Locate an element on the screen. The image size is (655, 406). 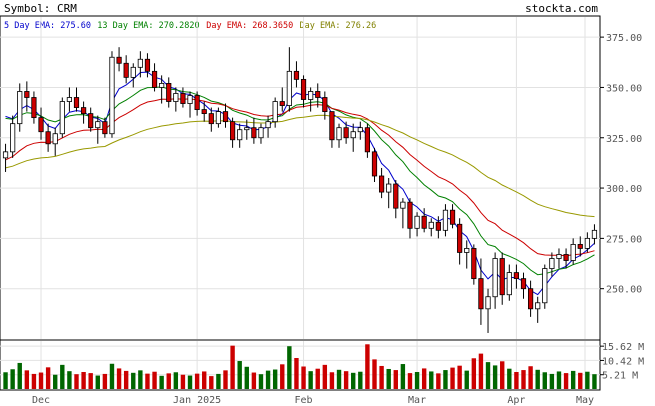
date-label: Feb is located at coordinates (304, 400).